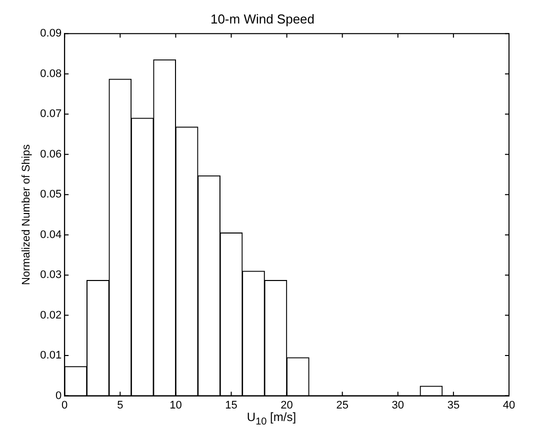 Image resolution: width=543 pixels, height=445 pixels. Describe the element at coordinates (286, 405) in the screenshot. I see `x-tick-label: 20` at that location.